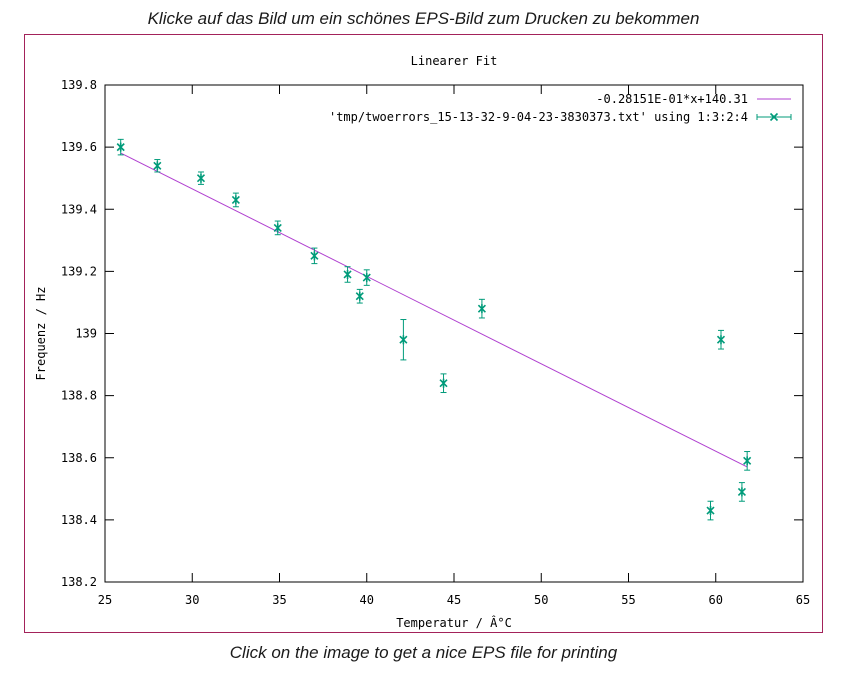  I want to click on y-axis-label: Frequenz / Hz, so click(41, 334).